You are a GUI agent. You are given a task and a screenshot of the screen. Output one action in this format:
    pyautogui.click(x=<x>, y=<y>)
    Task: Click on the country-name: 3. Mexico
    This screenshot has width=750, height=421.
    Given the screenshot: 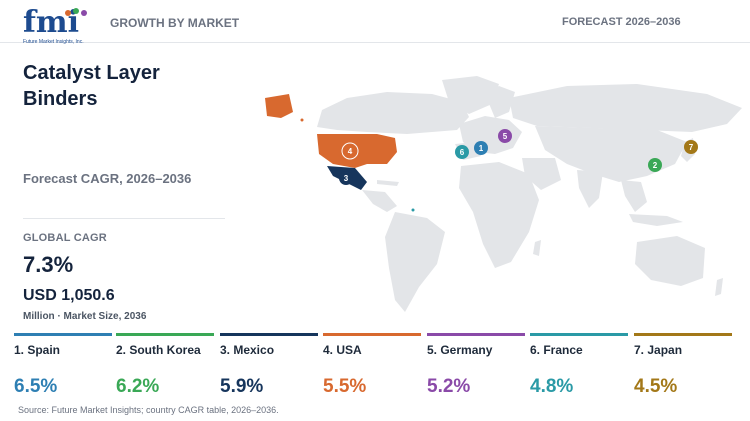 What is the action you would take?
    pyautogui.click(x=247, y=350)
    